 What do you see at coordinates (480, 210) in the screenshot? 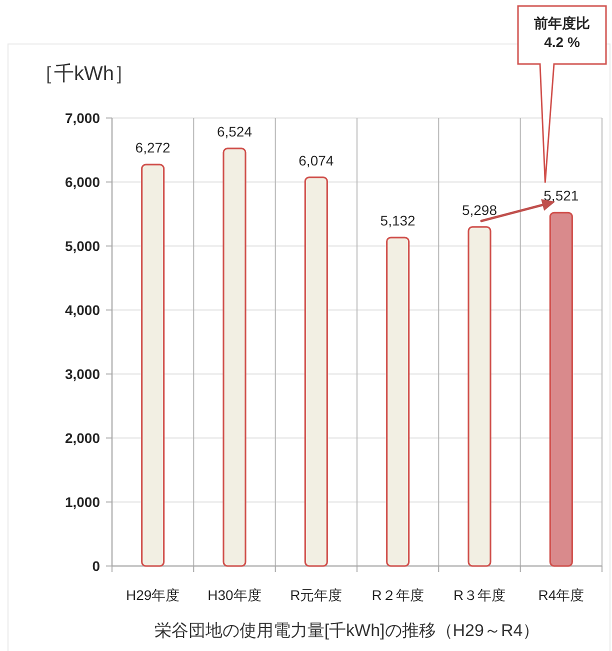
I see `data-label: 5,298` at bounding box center [480, 210].